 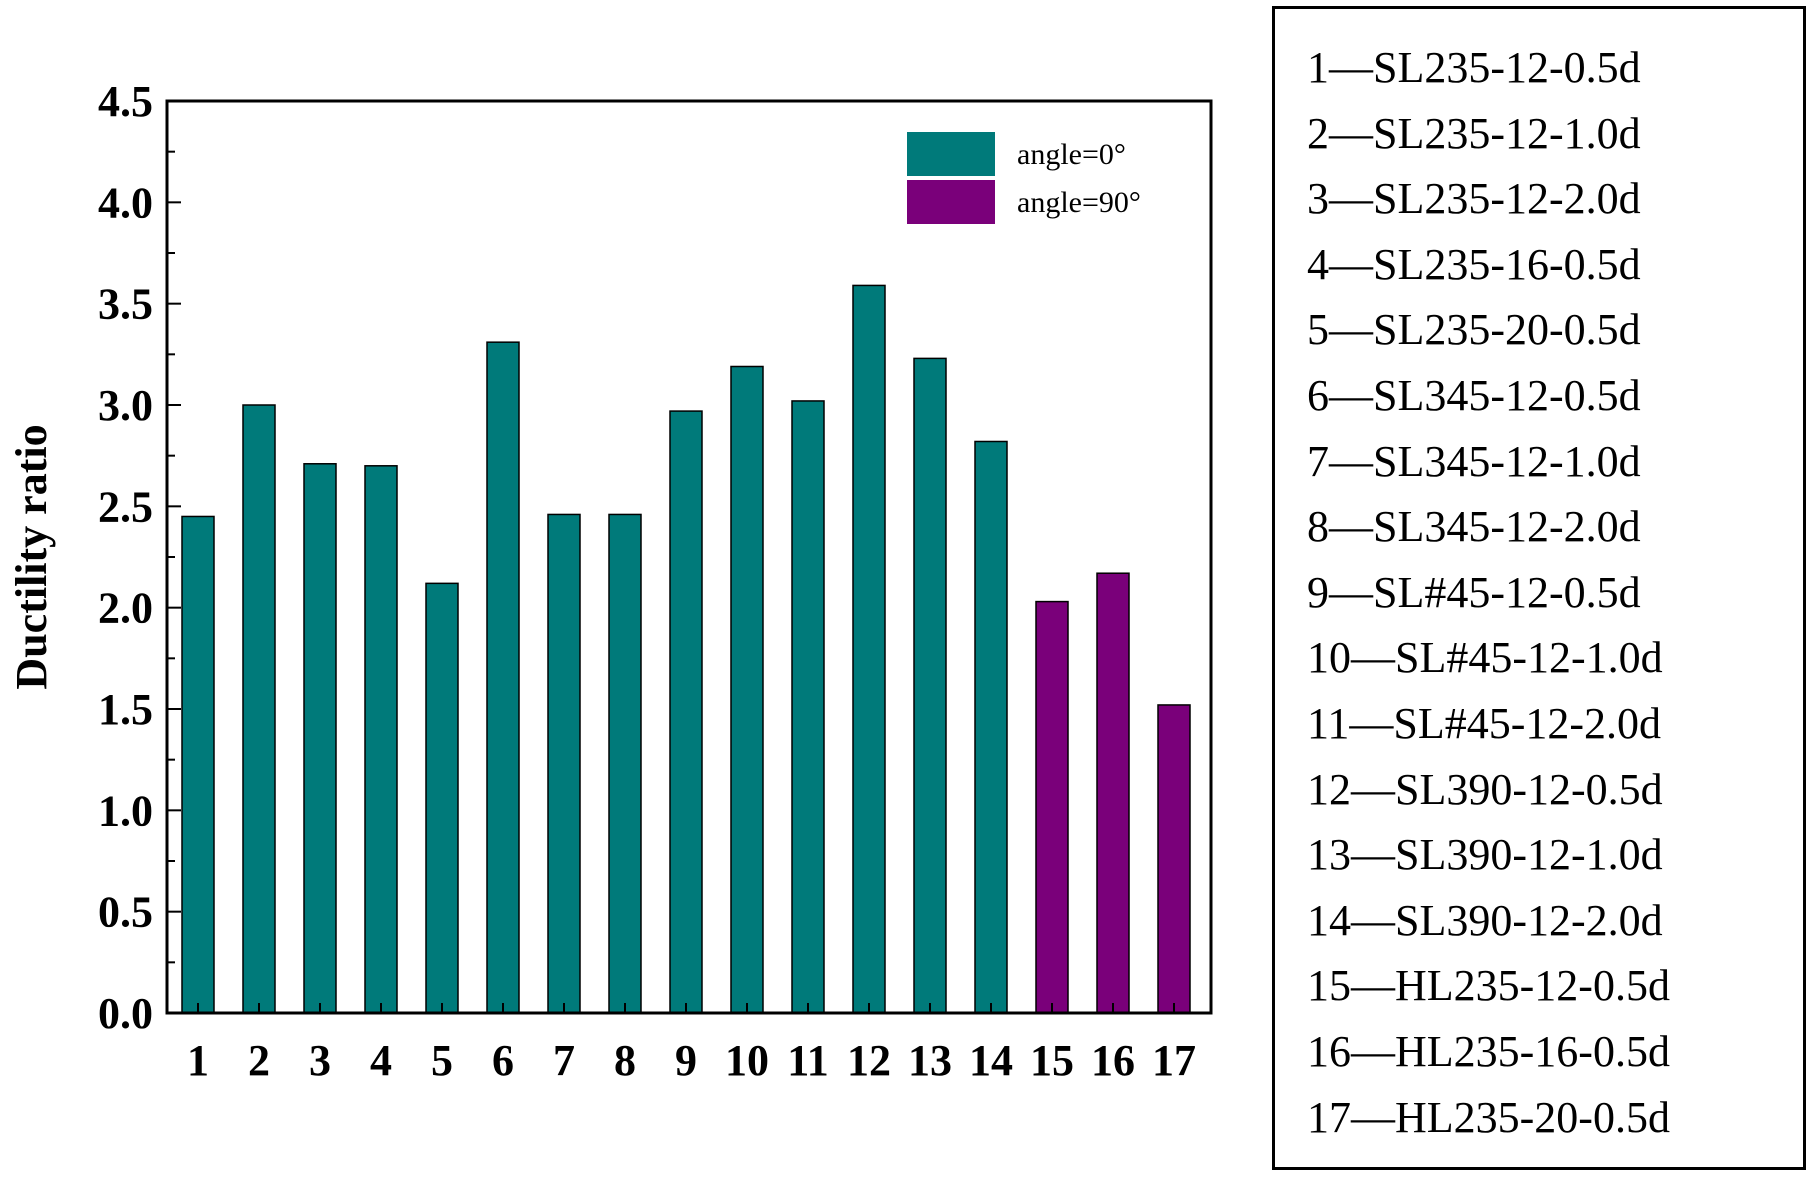 I want to click on specimen-key-item: 16—HL235-16-0.5d, so click(x=1488, y=1051).